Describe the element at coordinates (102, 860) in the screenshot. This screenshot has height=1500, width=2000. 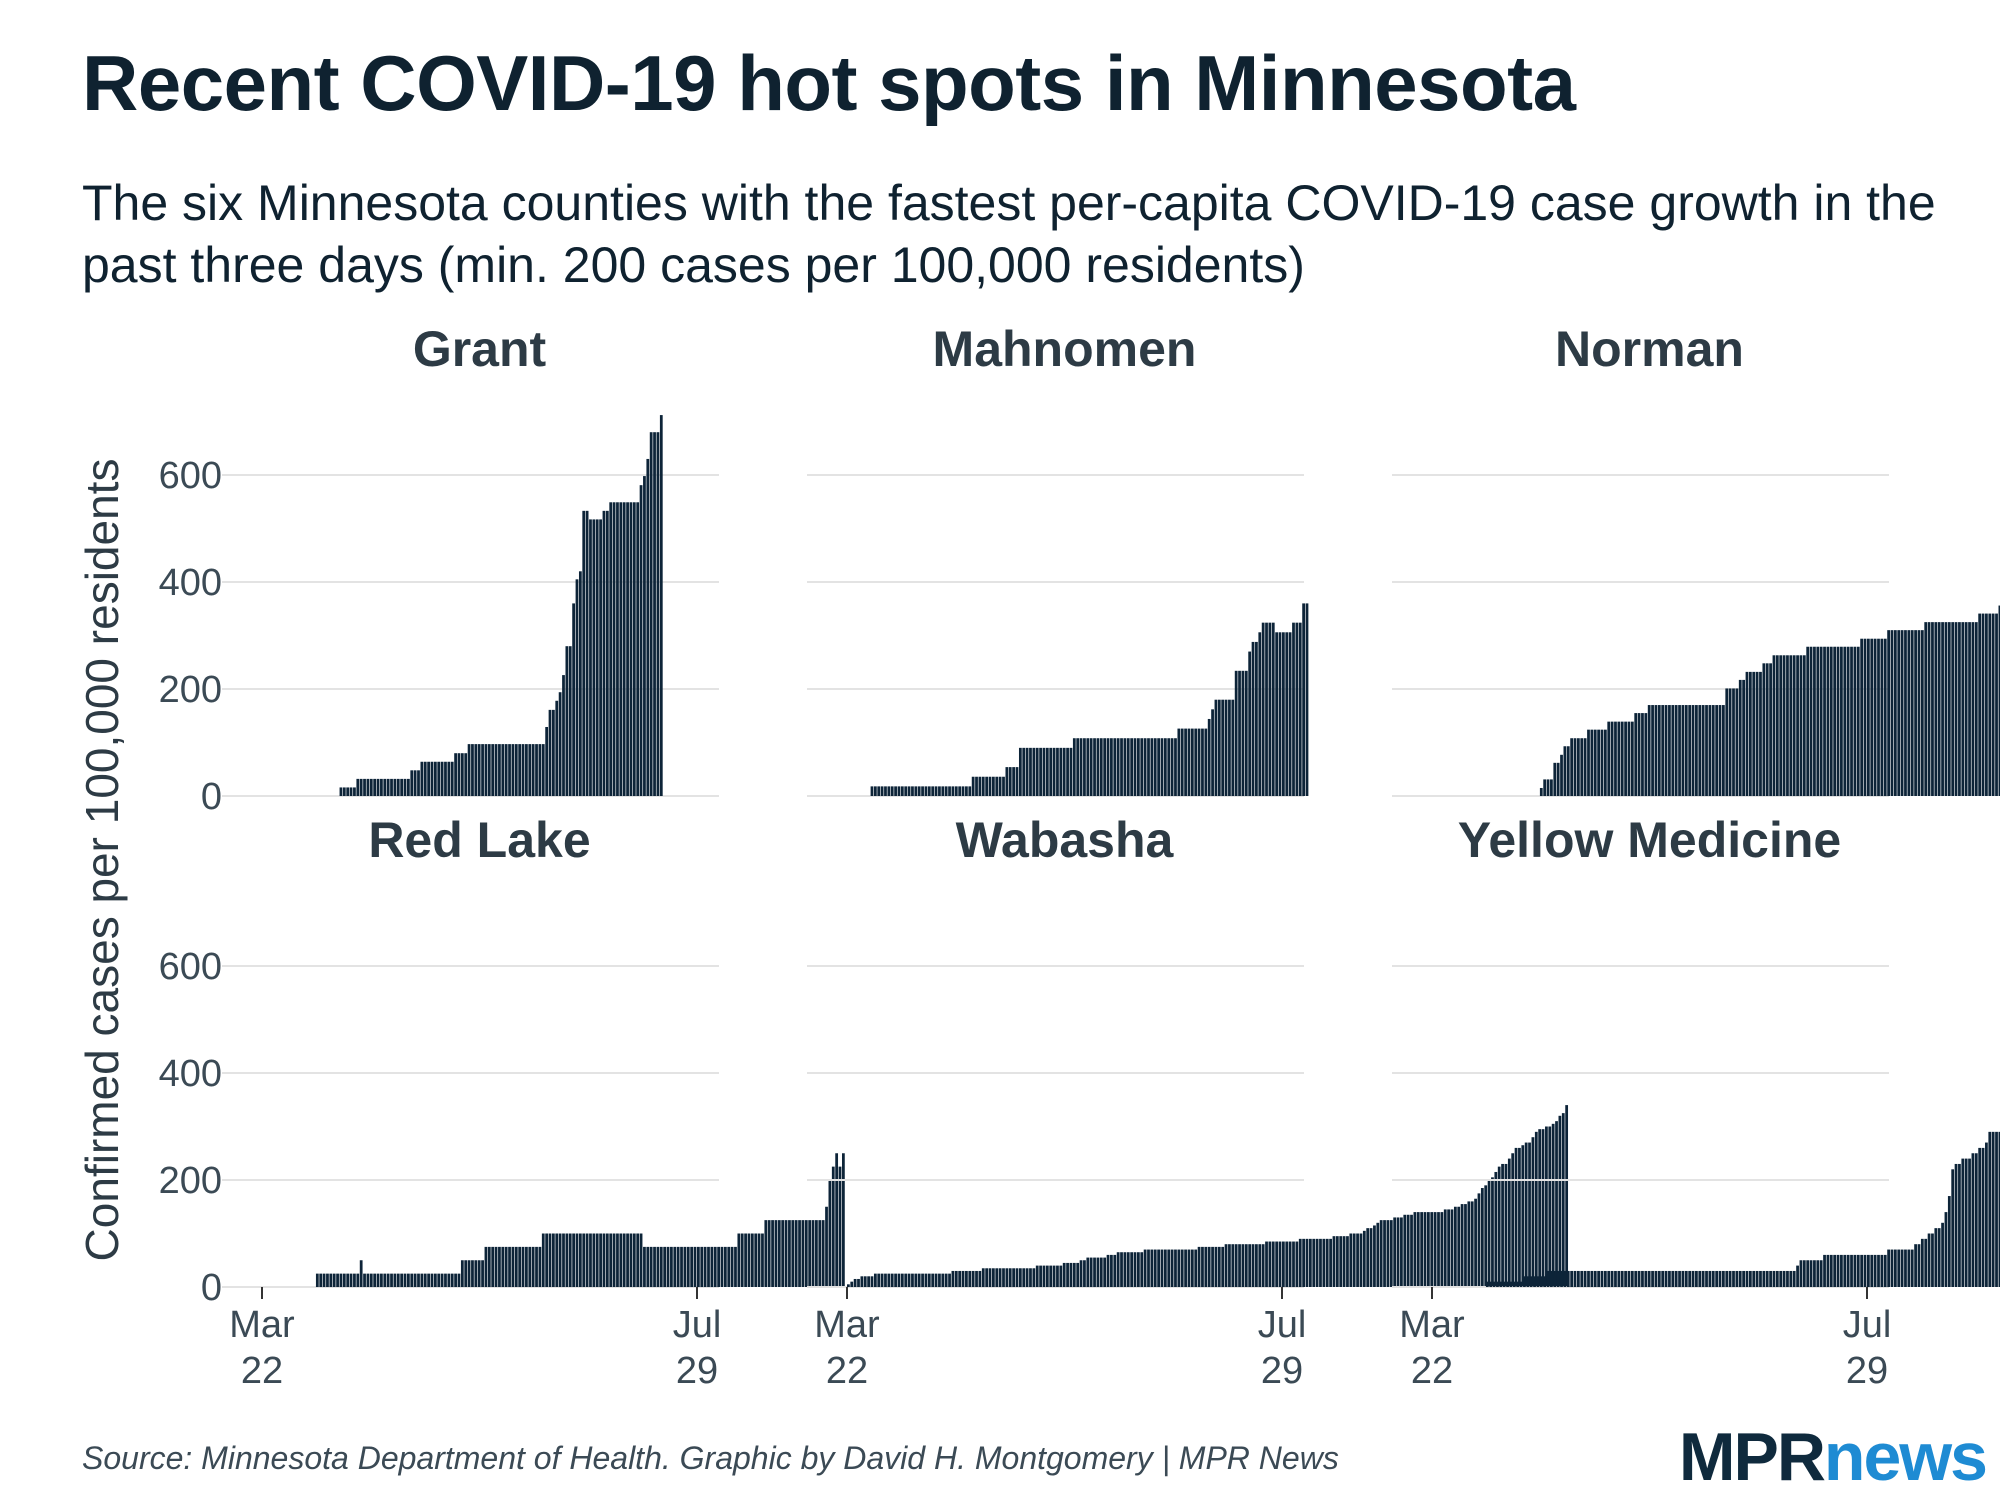
I see `y-axis-label: Confirmed cases per 100,000 residents` at that location.